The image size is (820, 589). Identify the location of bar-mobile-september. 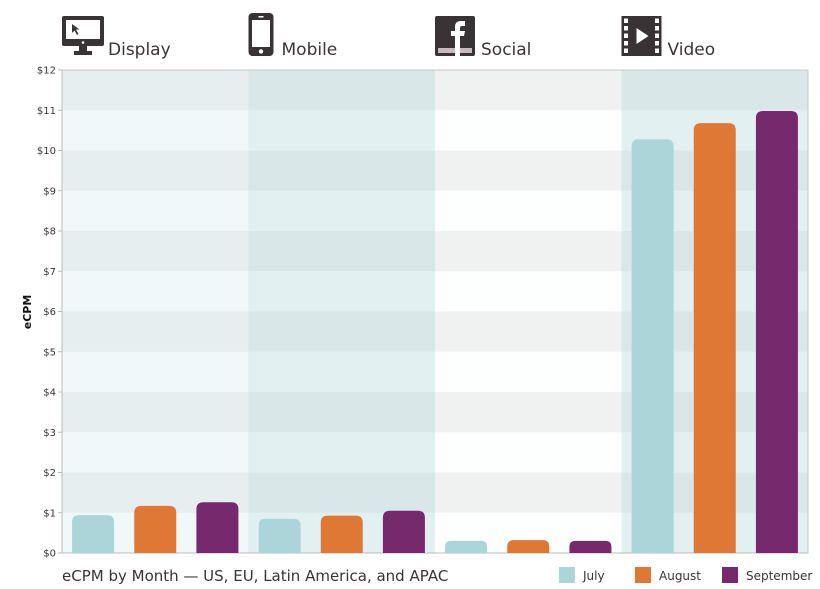
(403, 531).